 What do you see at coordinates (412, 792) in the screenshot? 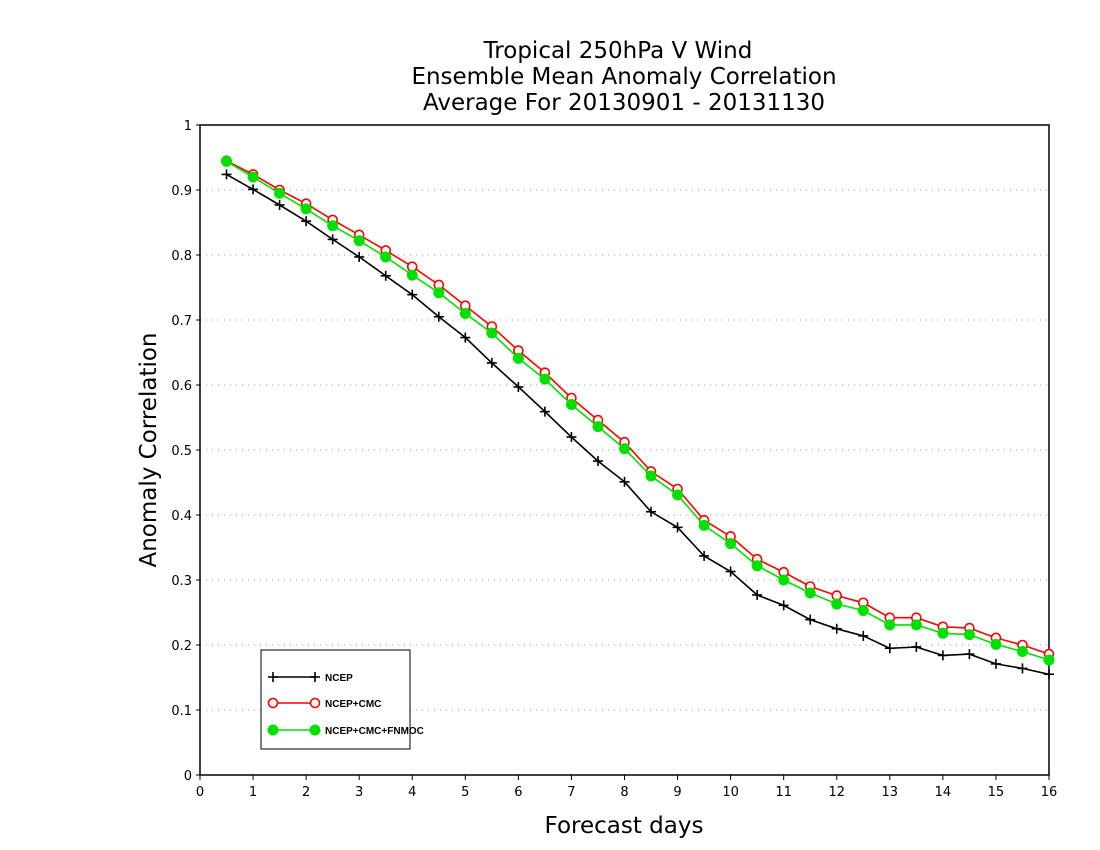
I see `x-tick-label: 4` at bounding box center [412, 792].